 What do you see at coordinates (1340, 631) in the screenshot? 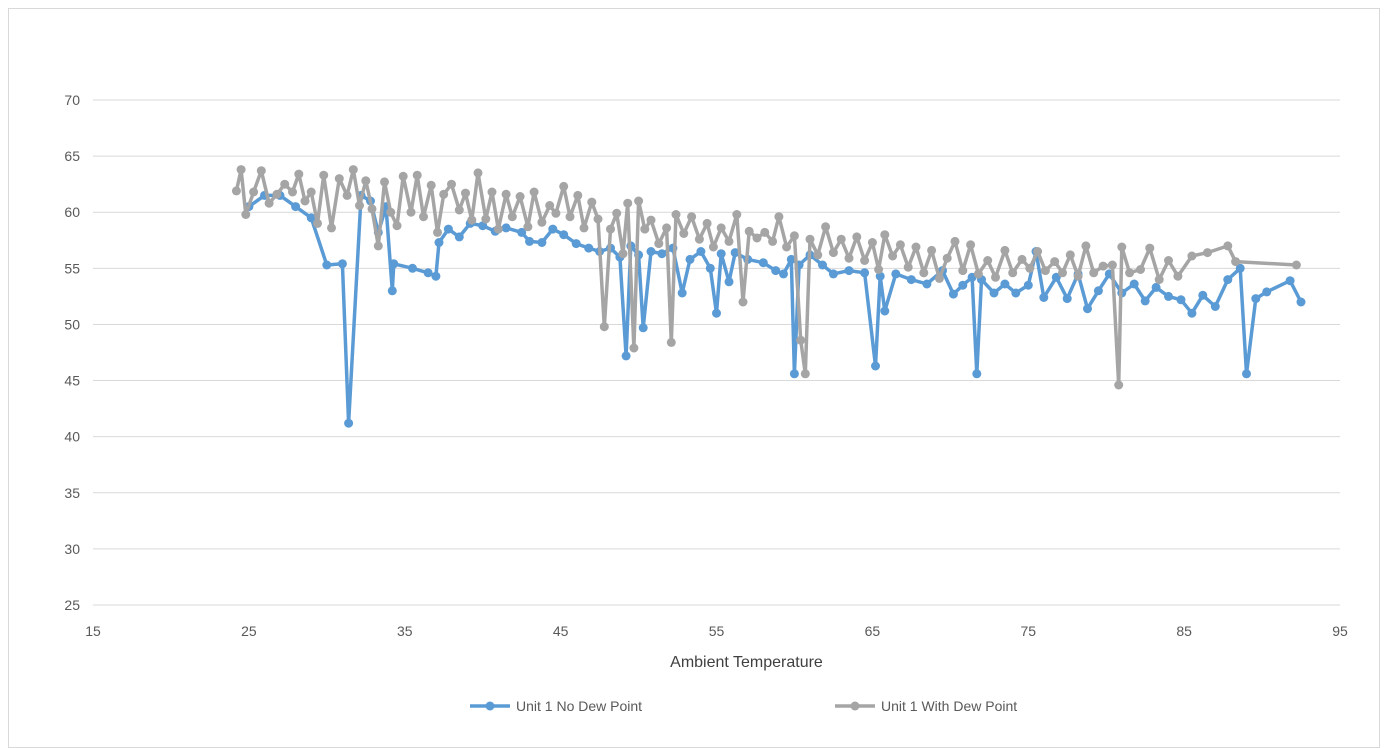
I see `x-tick-label: 95` at bounding box center [1340, 631].